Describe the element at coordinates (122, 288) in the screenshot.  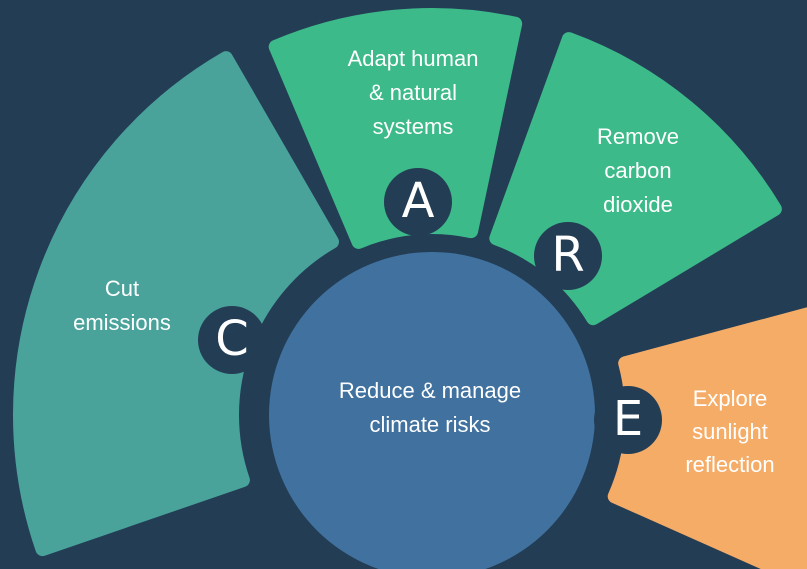
I see `segment-label: Cut` at that location.